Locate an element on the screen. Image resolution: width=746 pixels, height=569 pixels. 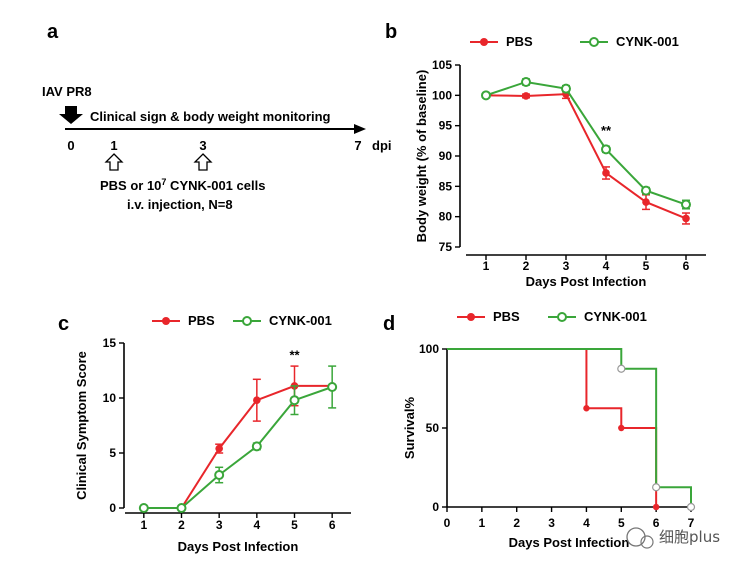
y-tick-label: 15 is located at coordinates (110, 343).